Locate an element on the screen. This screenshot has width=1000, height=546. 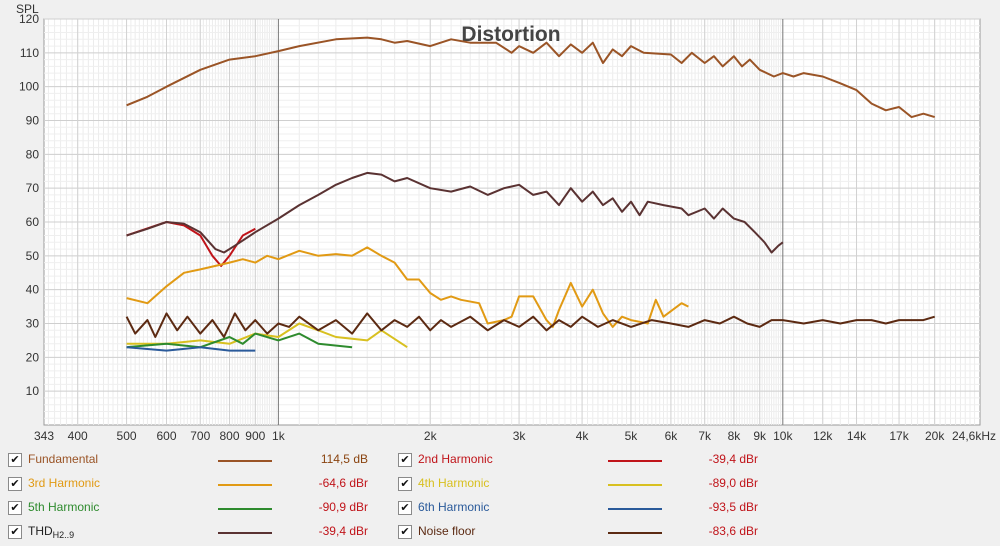
x-tick-label: 3k is located at coordinates (520, 436).